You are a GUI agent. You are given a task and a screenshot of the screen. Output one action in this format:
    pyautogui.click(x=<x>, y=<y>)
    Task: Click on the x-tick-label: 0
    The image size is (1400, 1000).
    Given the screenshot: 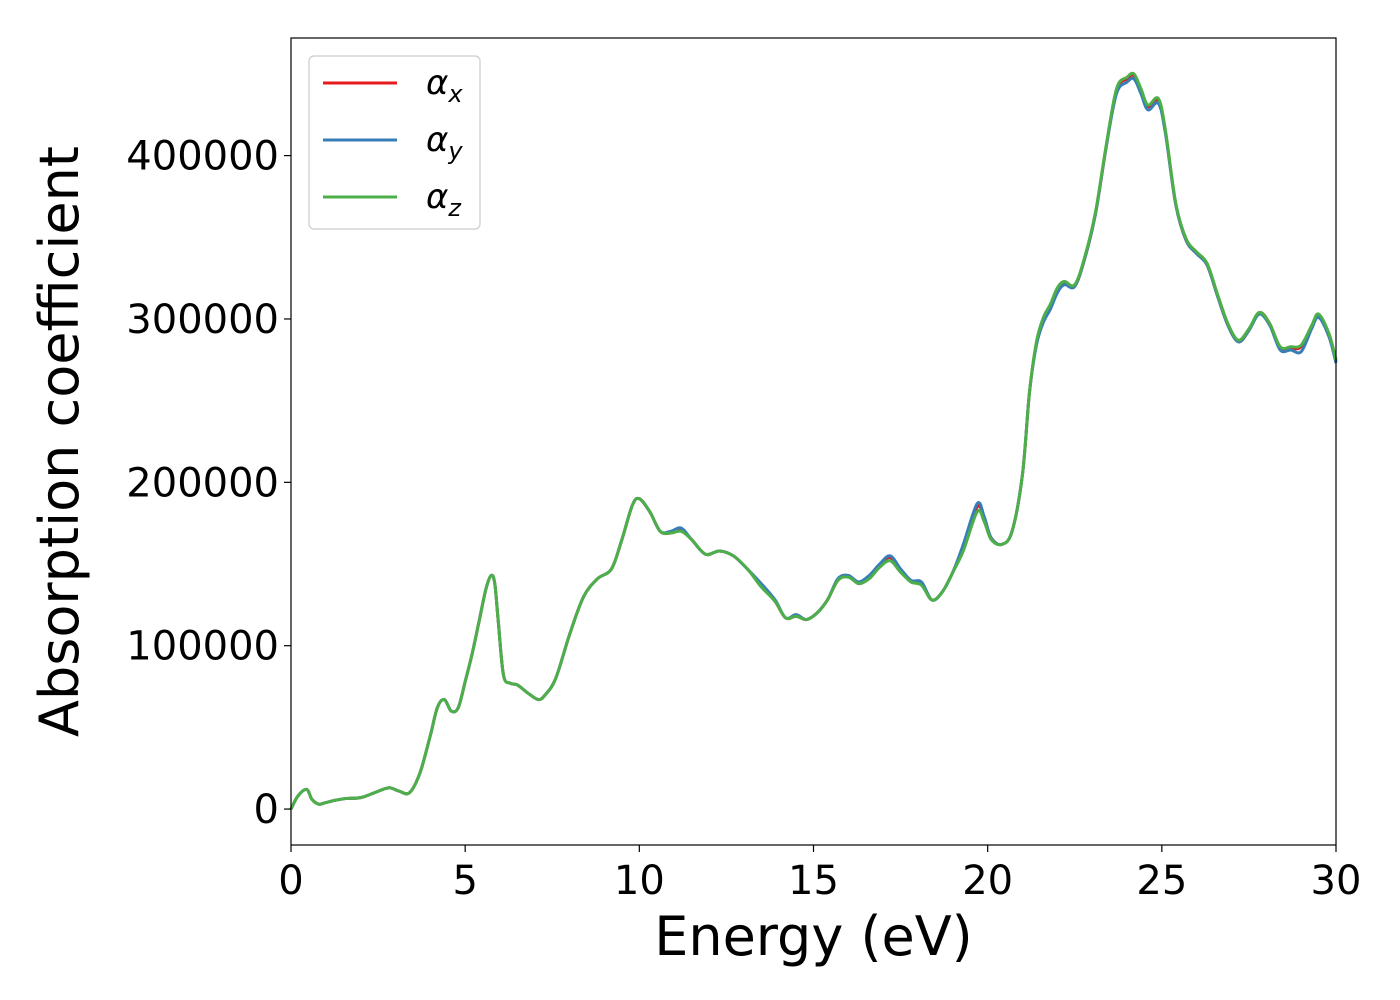 What is the action you would take?
    pyautogui.click(x=290, y=881)
    